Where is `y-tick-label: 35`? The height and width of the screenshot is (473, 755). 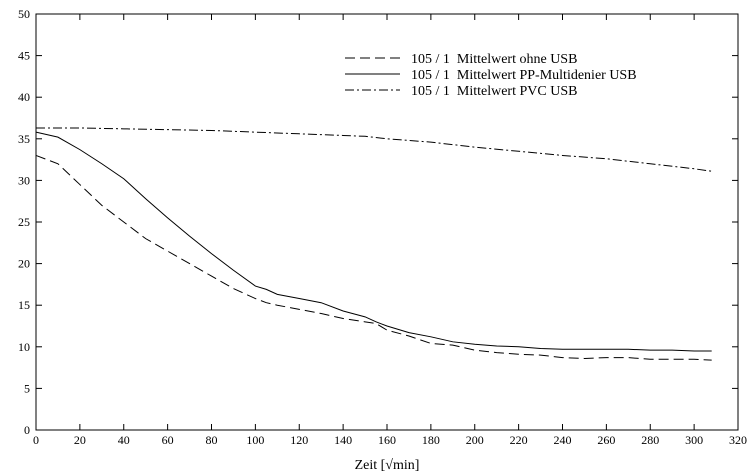 y-tick-label: 35 is located at coordinates (24, 139).